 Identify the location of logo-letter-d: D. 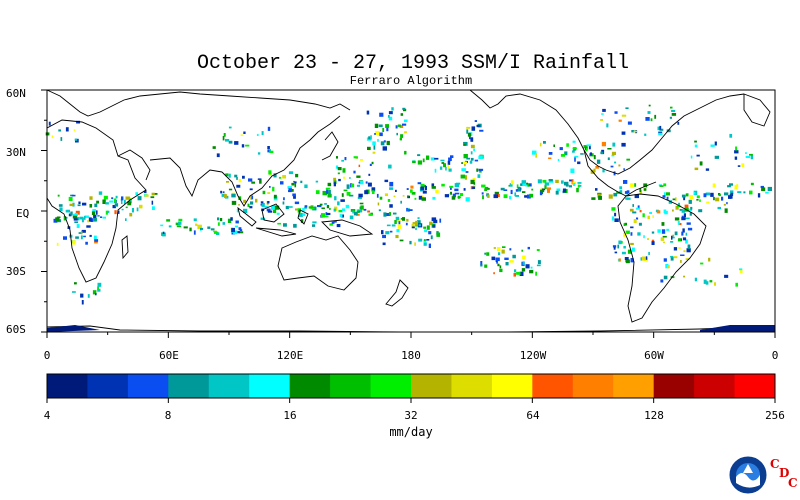
(784, 473).